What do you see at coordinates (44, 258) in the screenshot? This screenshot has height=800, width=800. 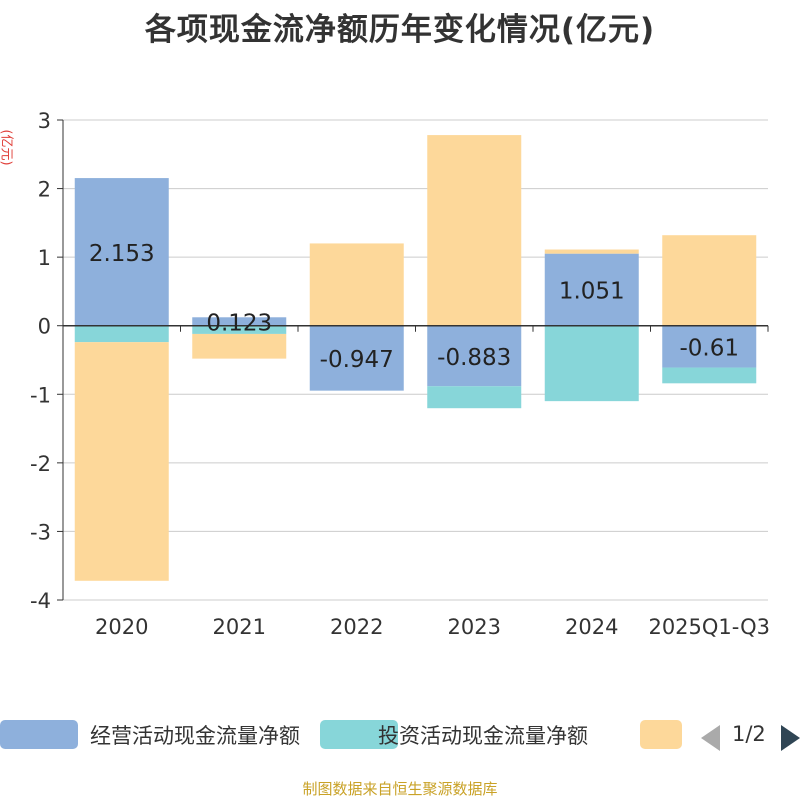 I see `y-tick-label: 1` at bounding box center [44, 258].